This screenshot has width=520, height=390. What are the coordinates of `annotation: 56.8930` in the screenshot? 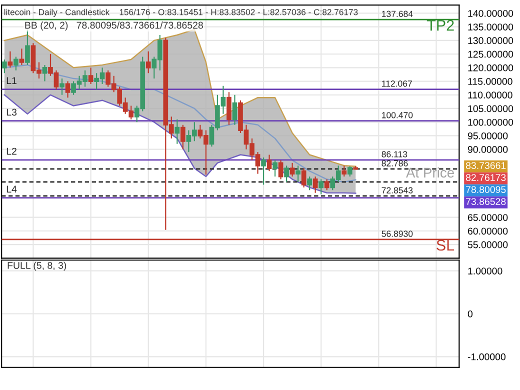 It's located at (397, 233).